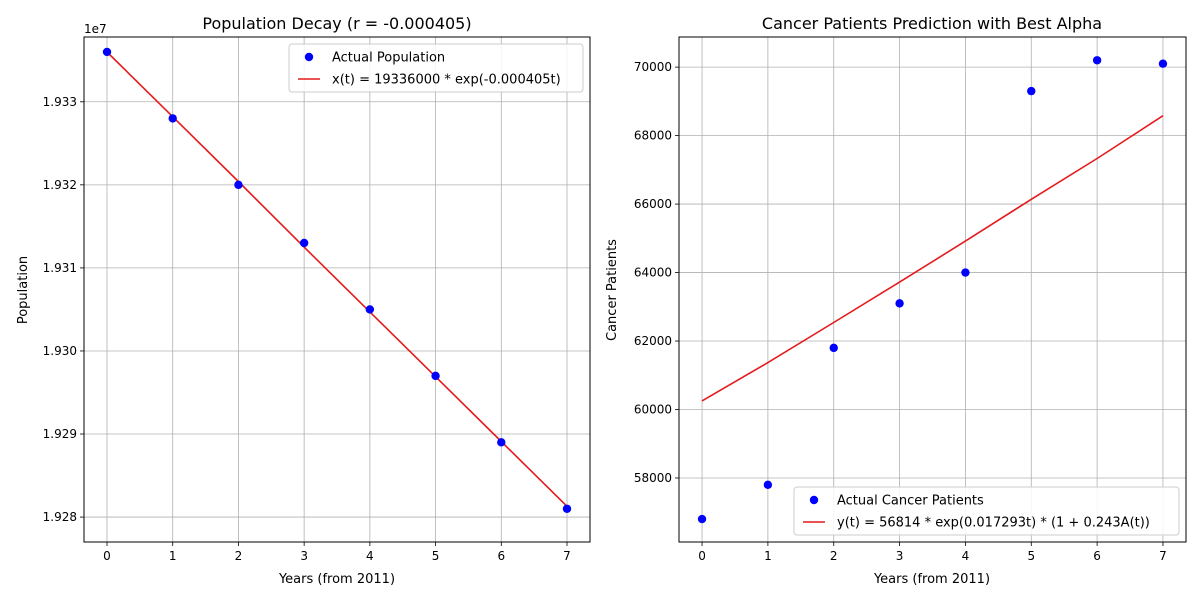 Image resolution: width=1200 pixels, height=600 pixels. I want to click on chart-title: Population Decay (r = -0.000405), so click(336, 23).